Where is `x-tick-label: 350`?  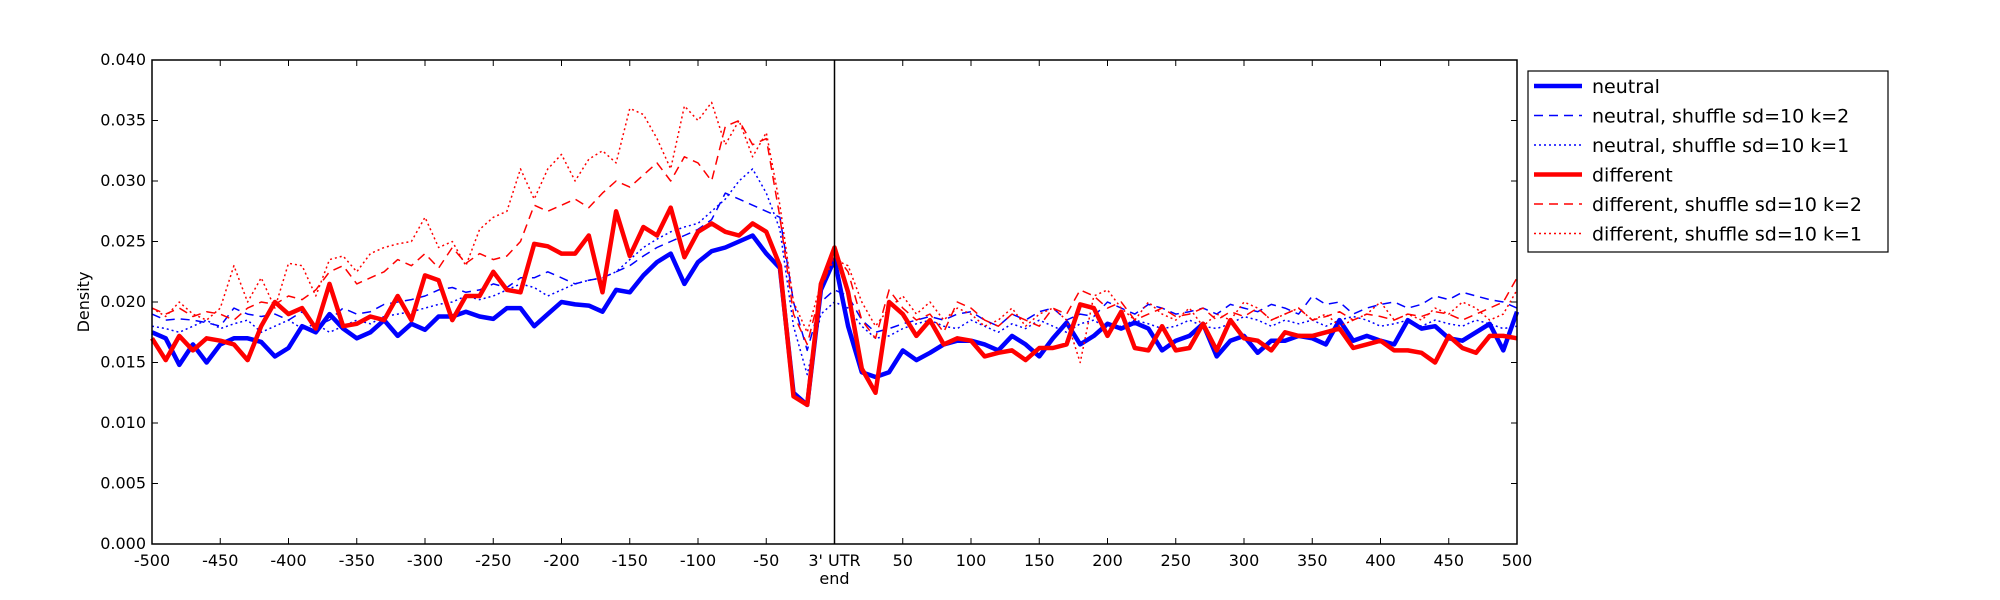
x-tick-label: 350 is located at coordinates (1312, 560).